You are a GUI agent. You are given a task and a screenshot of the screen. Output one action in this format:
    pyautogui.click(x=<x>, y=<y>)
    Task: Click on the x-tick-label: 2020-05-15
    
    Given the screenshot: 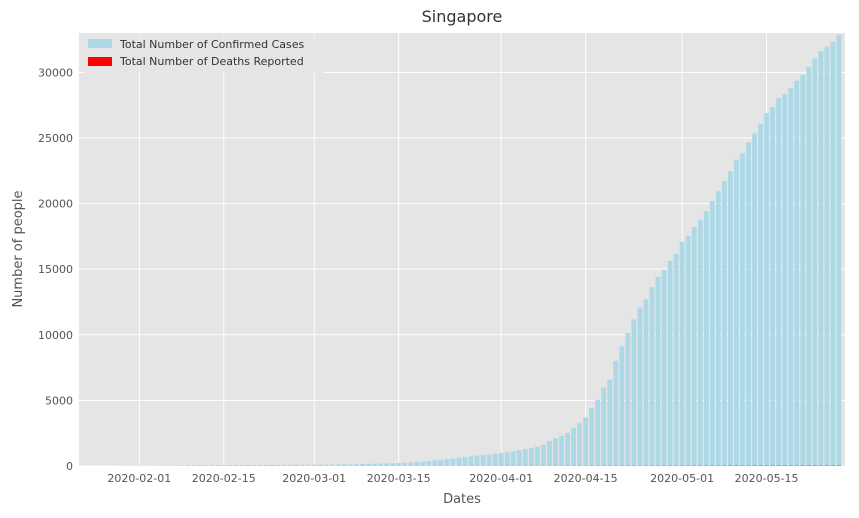 What is the action you would take?
    pyautogui.click(x=767, y=478)
    